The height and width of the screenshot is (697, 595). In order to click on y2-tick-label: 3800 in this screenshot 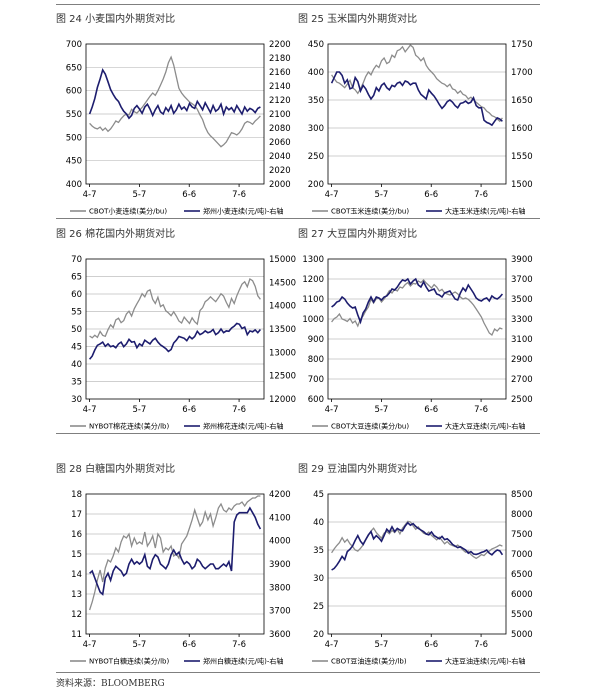, I will do `click(280, 588)`.